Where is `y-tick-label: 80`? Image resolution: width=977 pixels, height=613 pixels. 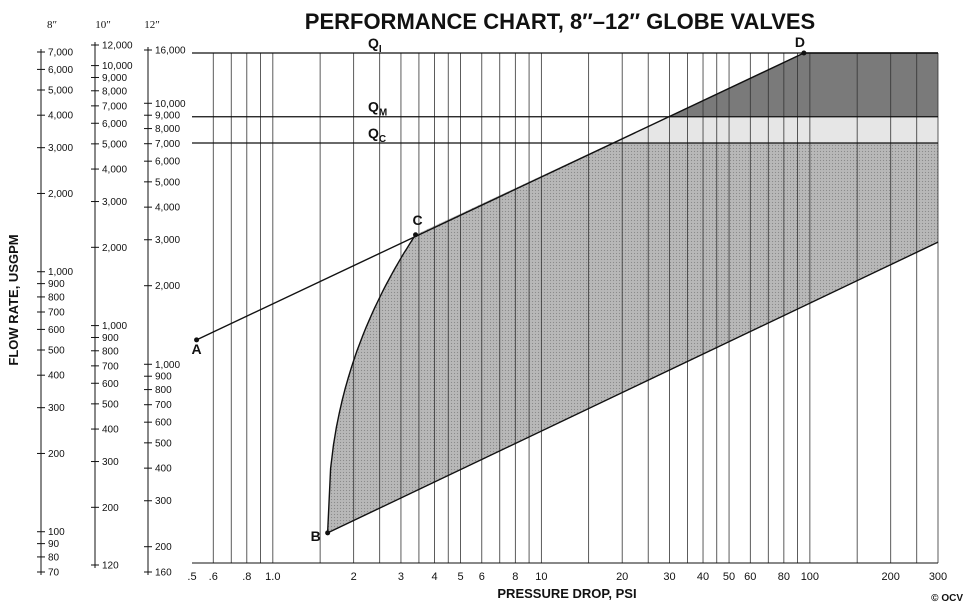
y-tick-label: 80 is located at coordinates (54, 557).